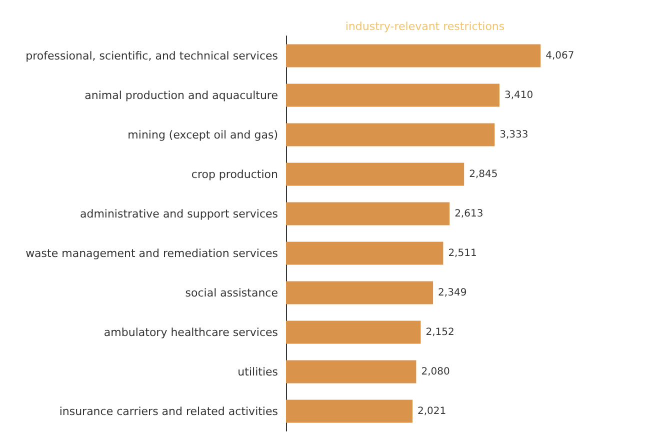  I want to click on y-tick-label: utilities, so click(258, 371).